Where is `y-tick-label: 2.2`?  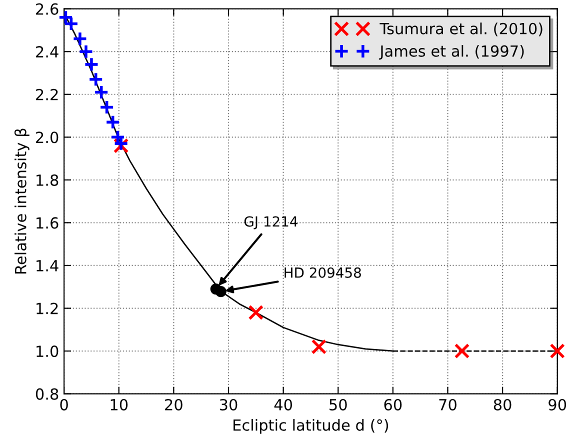
y-tick-label: 2.2 is located at coordinates (47, 94).